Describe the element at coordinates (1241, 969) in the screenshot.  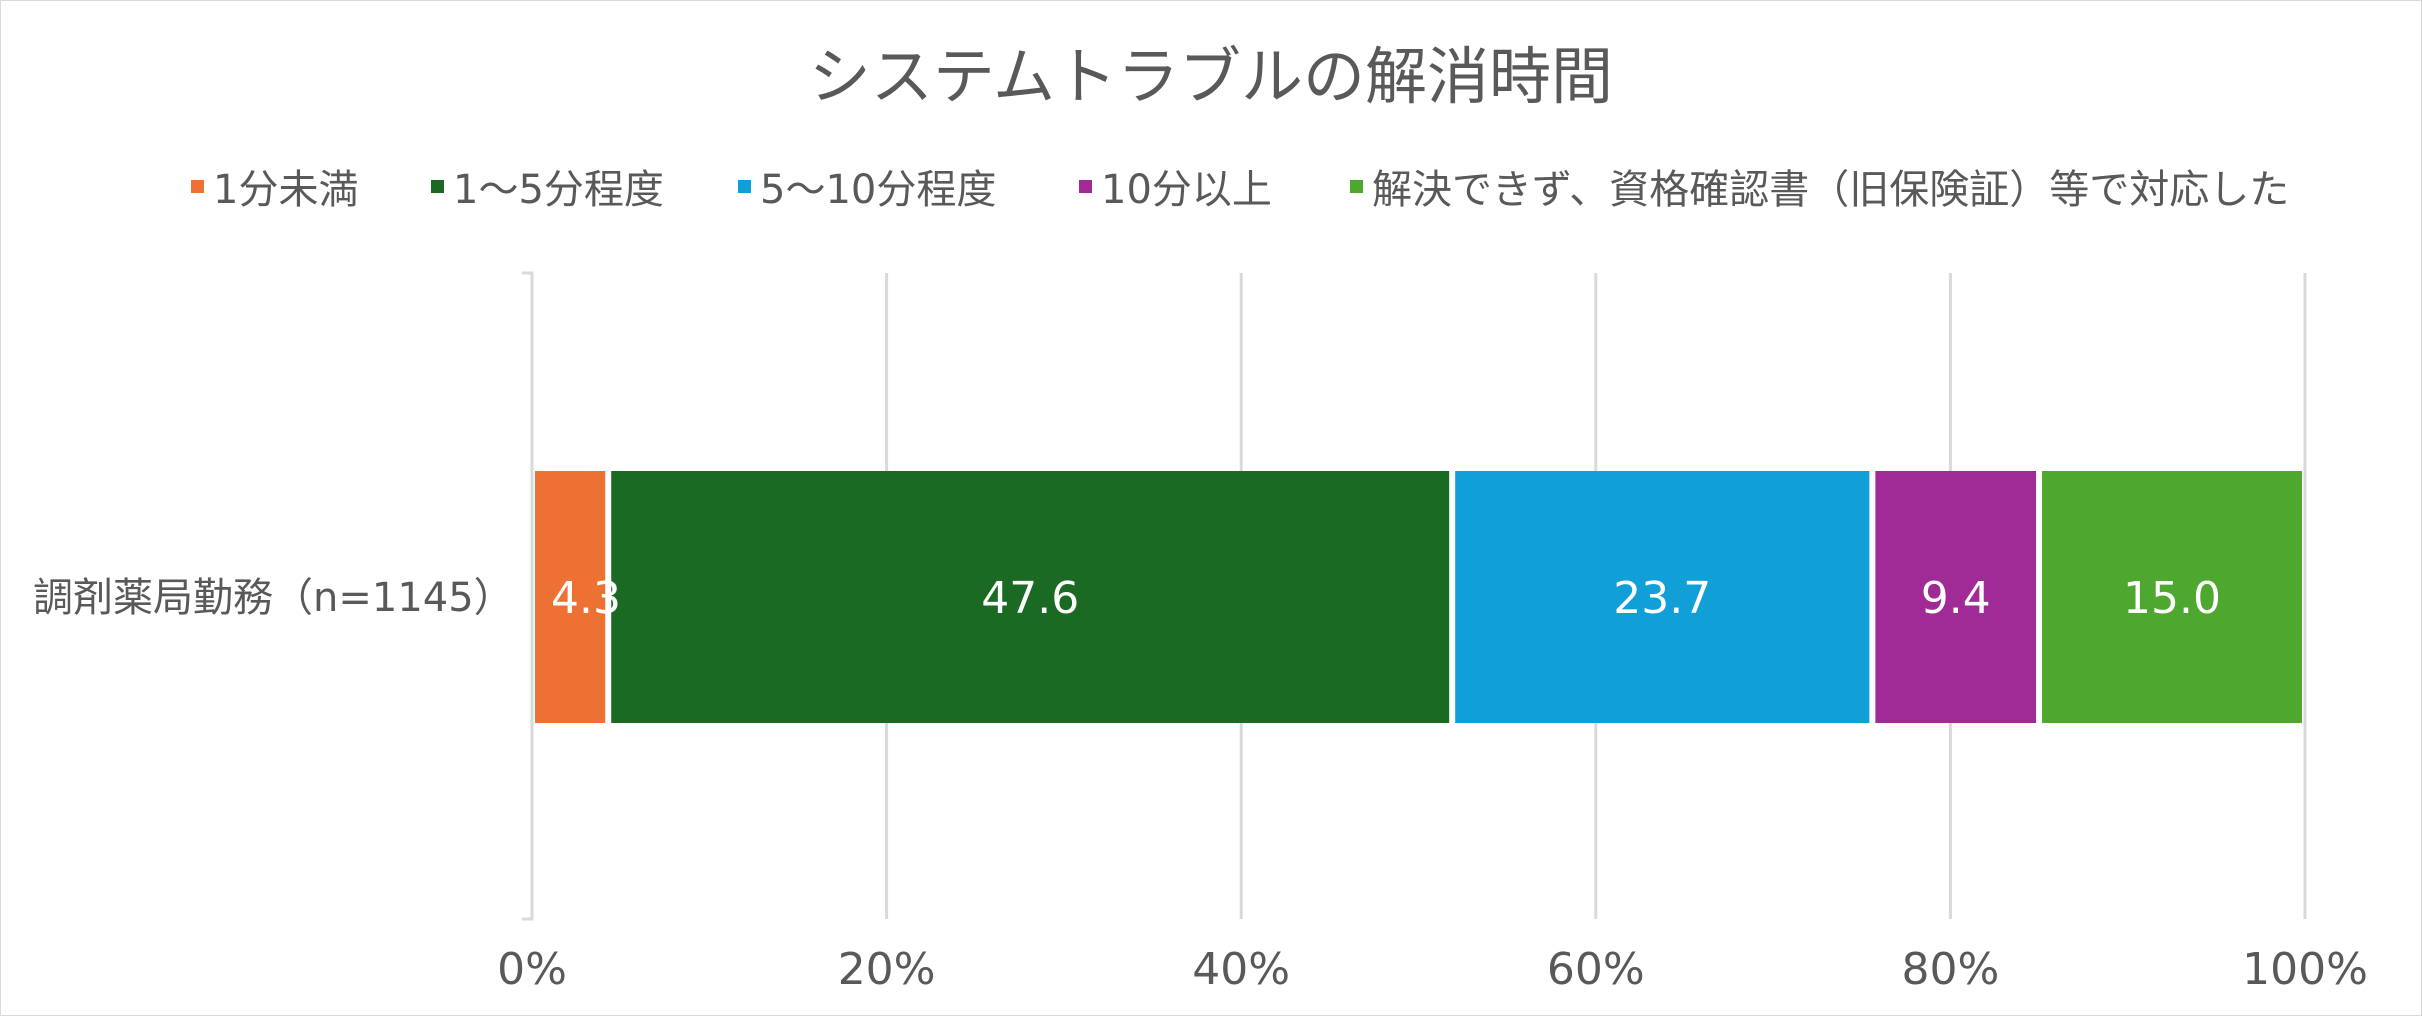
I see `x-tick-label-3: 40%` at that location.